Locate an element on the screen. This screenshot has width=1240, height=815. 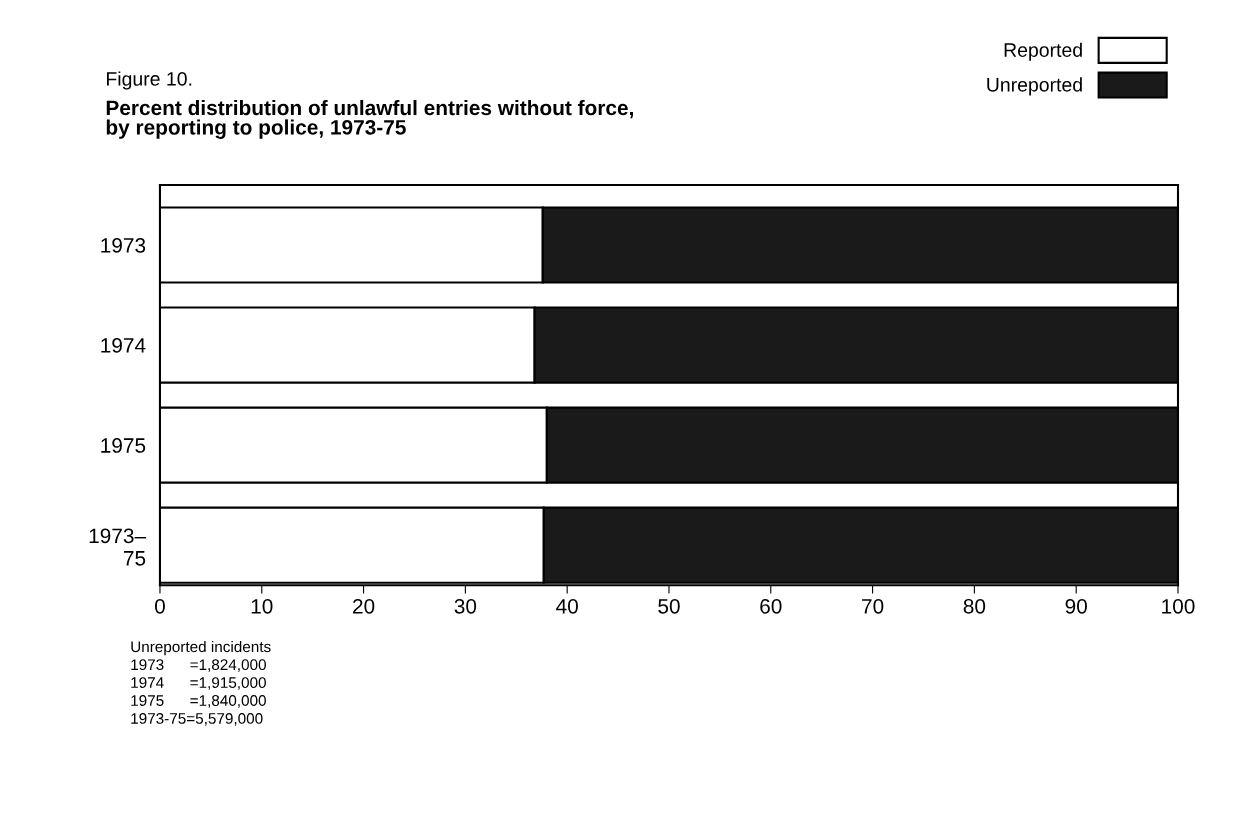
x-tick-label: 100 is located at coordinates (1178, 606).